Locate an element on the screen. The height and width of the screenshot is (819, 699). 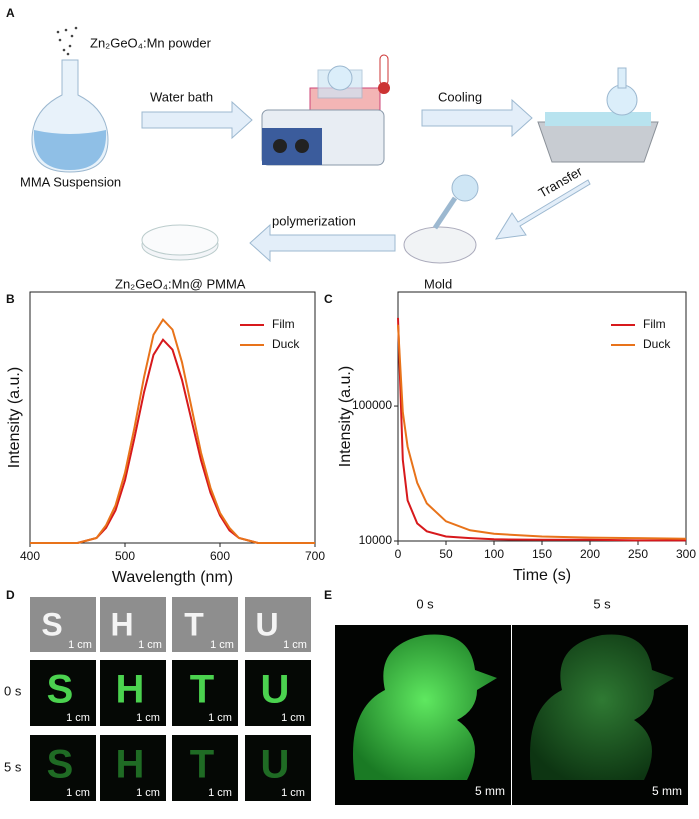
product-label: Zn₂GeO₄:Mn@ PMMA is located at coordinates (180, 283).